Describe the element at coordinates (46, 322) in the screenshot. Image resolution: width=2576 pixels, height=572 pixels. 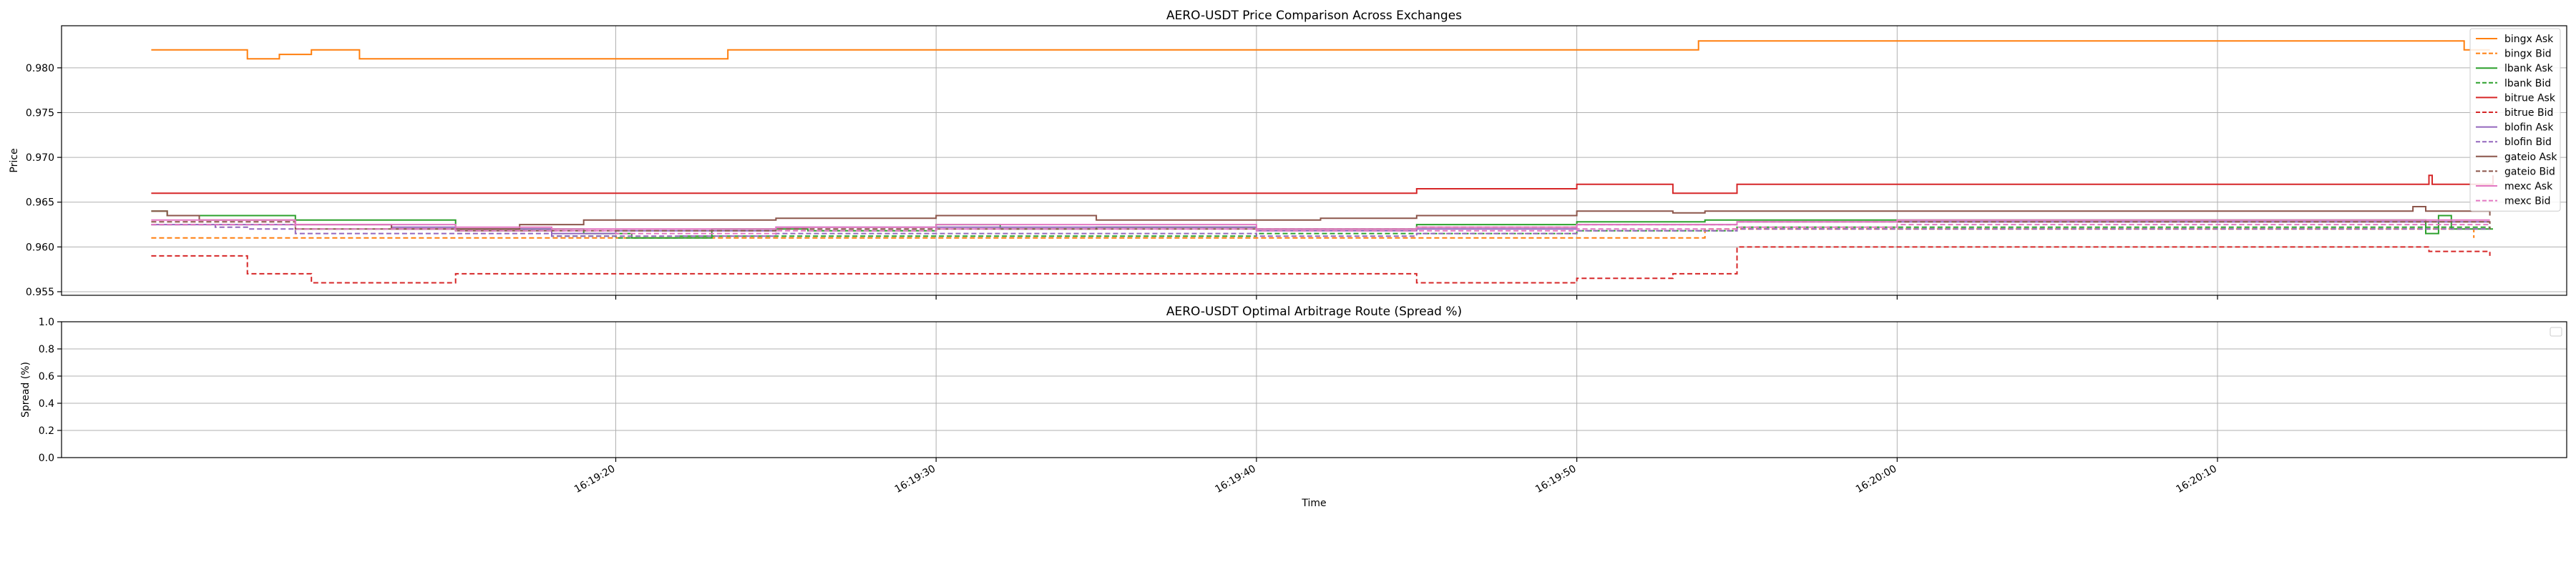
I see `spread-tick-label: 1.0` at that location.